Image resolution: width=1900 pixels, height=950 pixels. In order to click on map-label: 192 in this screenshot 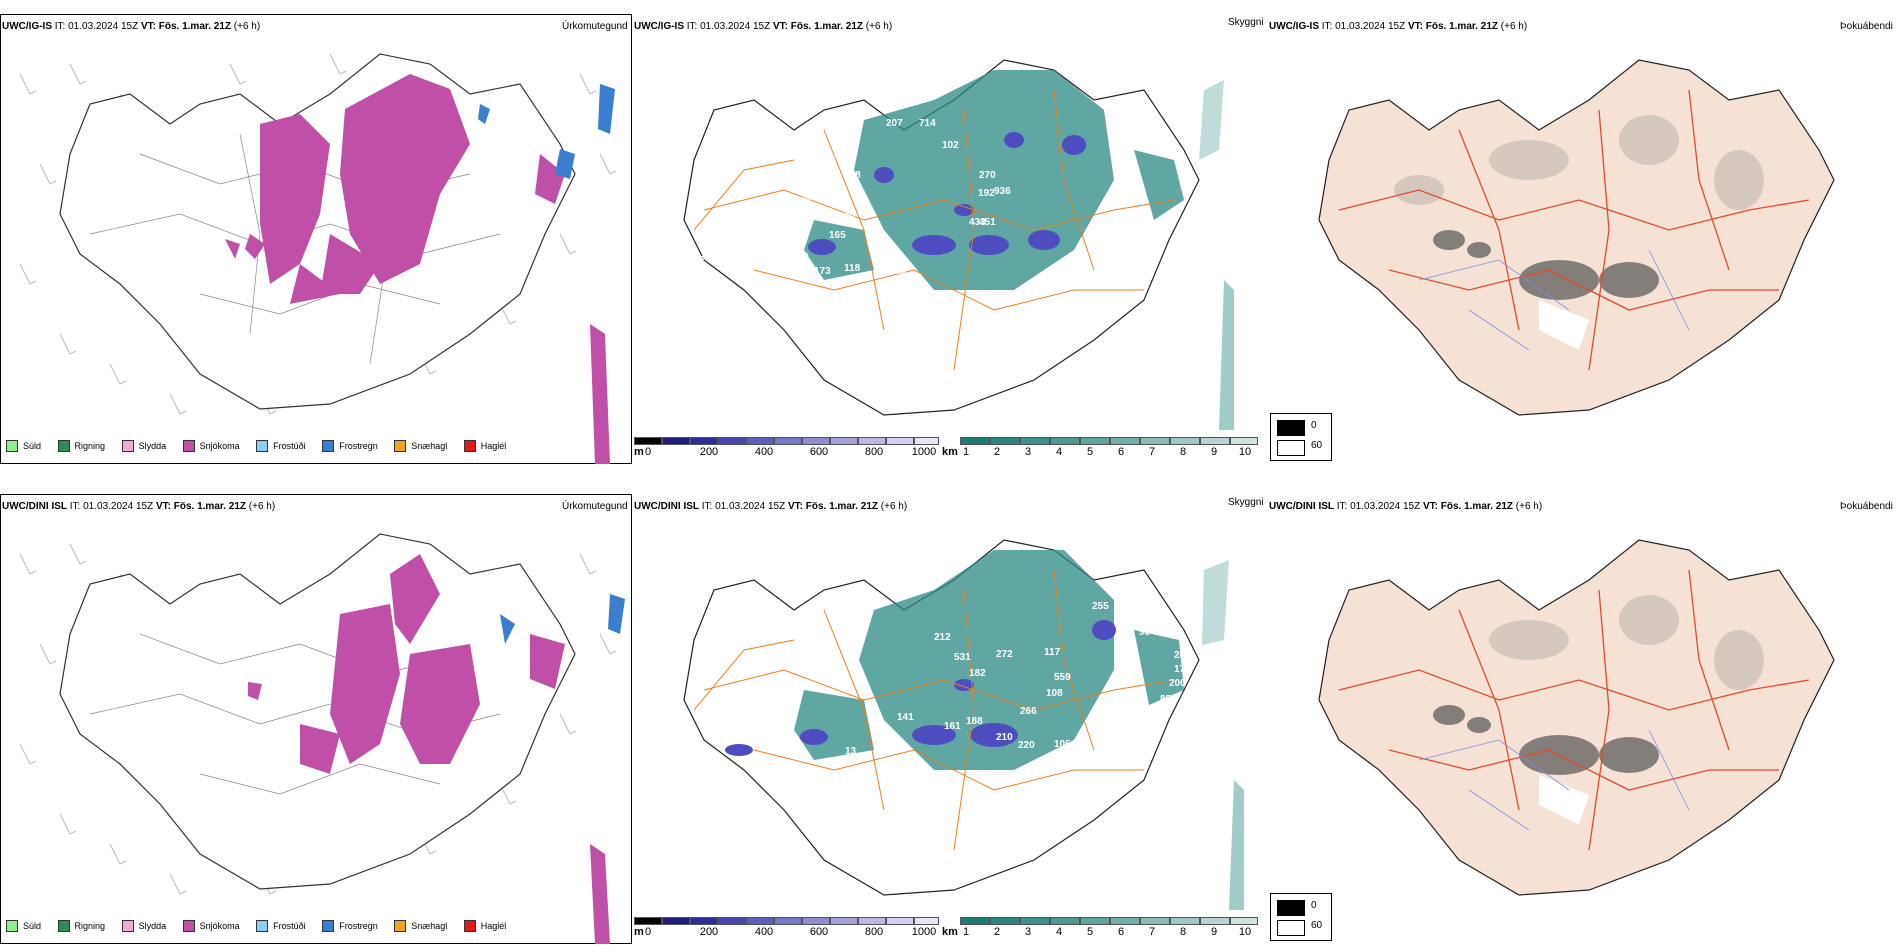, I will do `click(986, 193)`.